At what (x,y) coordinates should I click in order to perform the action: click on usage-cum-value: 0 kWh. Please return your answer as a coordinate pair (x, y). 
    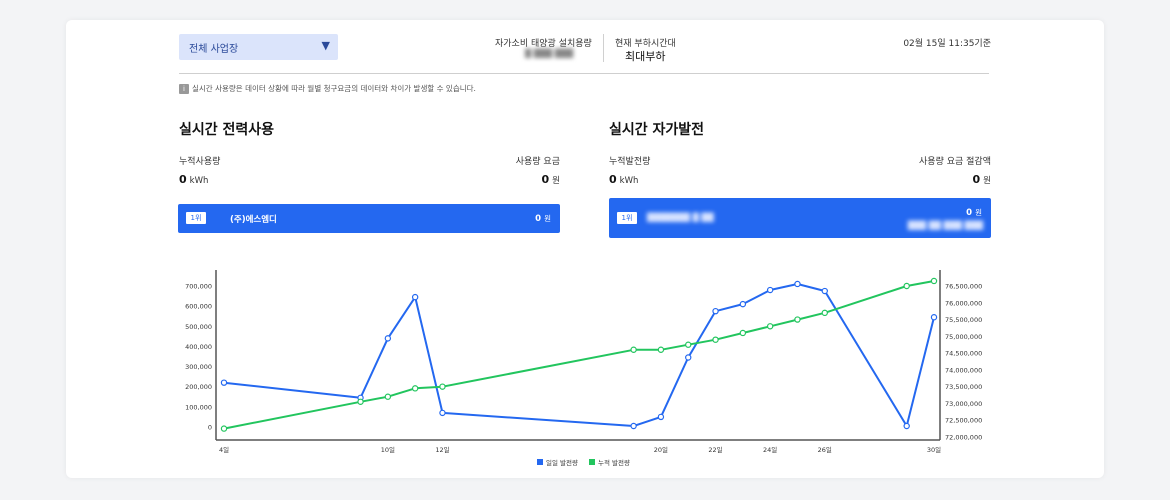
    Looking at the image, I should click on (194, 179).